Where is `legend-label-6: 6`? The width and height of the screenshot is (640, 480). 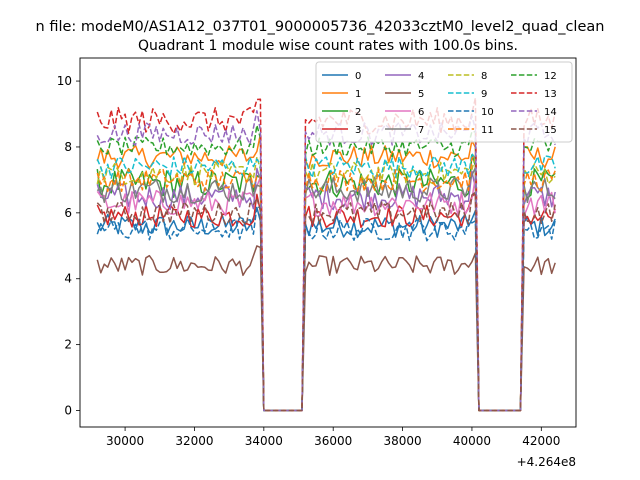
legend-label-6: 6 is located at coordinates (421, 112).